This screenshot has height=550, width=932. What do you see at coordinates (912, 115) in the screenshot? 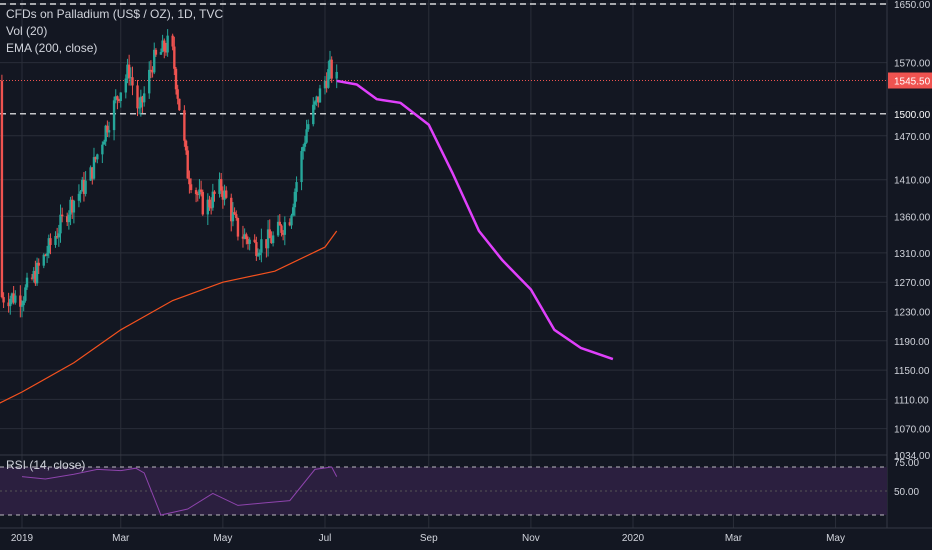
I see `level-label: 1500.00` at bounding box center [912, 115].